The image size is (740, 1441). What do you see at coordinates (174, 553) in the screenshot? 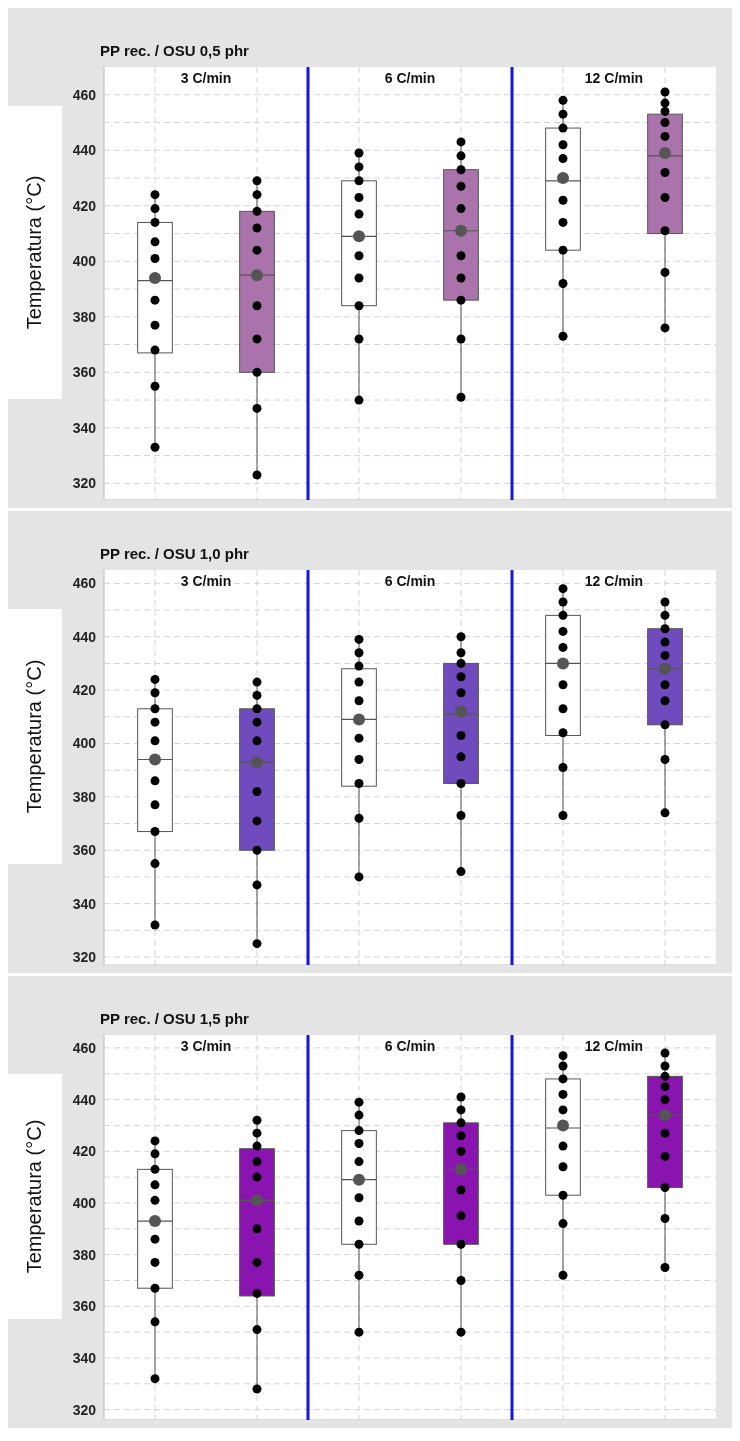
I see `chart-title: PP rec. / OSU 1,0 phr` at bounding box center [174, 553].